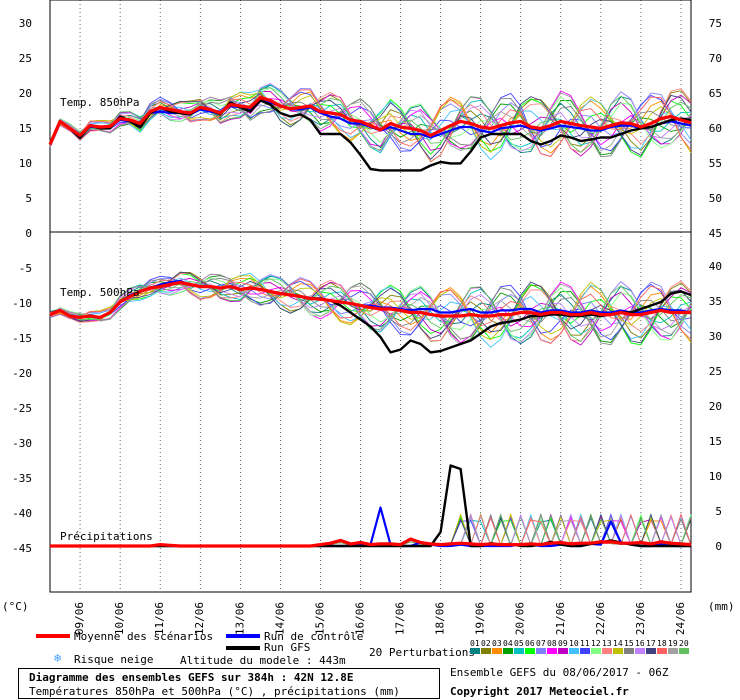 Image resolution: width=740 pixels, height=700 pixels. I want to click on y-tick-label-right: 30, so click(715, 336).